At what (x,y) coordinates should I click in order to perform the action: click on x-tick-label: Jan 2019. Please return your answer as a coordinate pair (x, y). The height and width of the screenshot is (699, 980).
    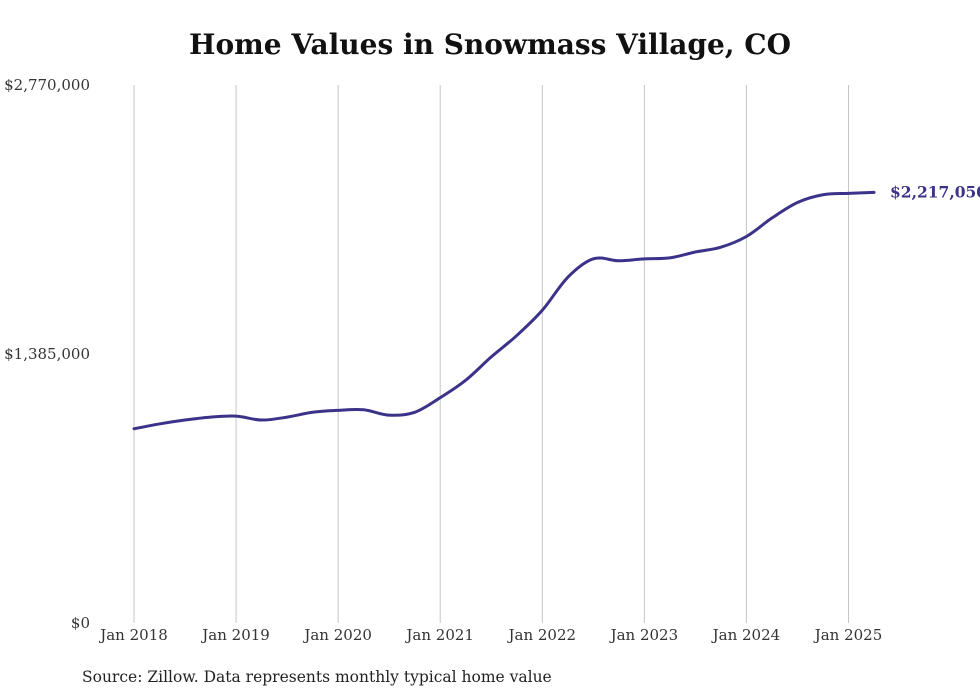
    Looking at the image, I should click on (235, 635).